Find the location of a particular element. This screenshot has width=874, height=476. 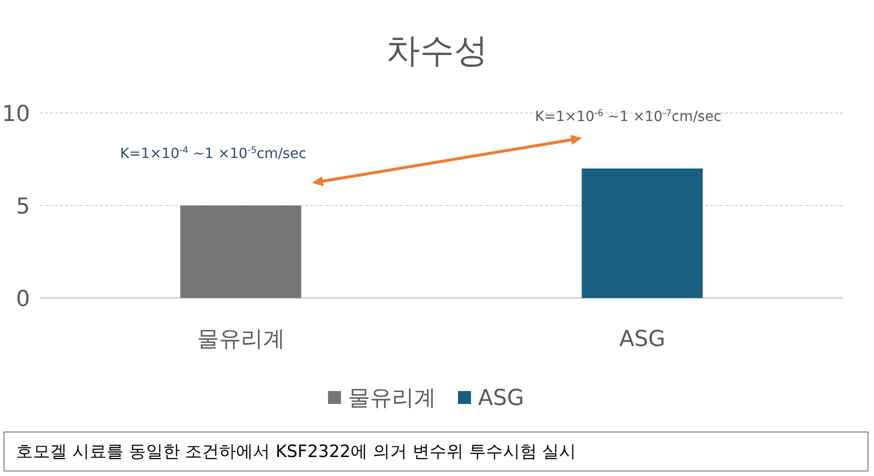

y-tick-label: 10 is located at coordinates (16, 114).